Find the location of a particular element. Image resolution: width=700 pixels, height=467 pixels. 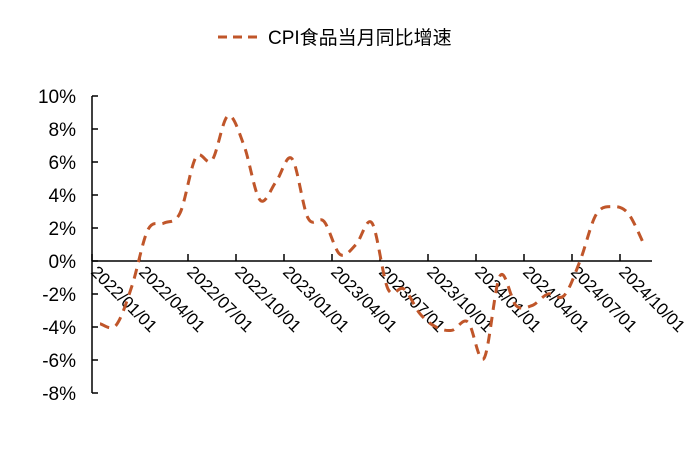

y-tick-label: 10% is located at coordinates (57, 97).